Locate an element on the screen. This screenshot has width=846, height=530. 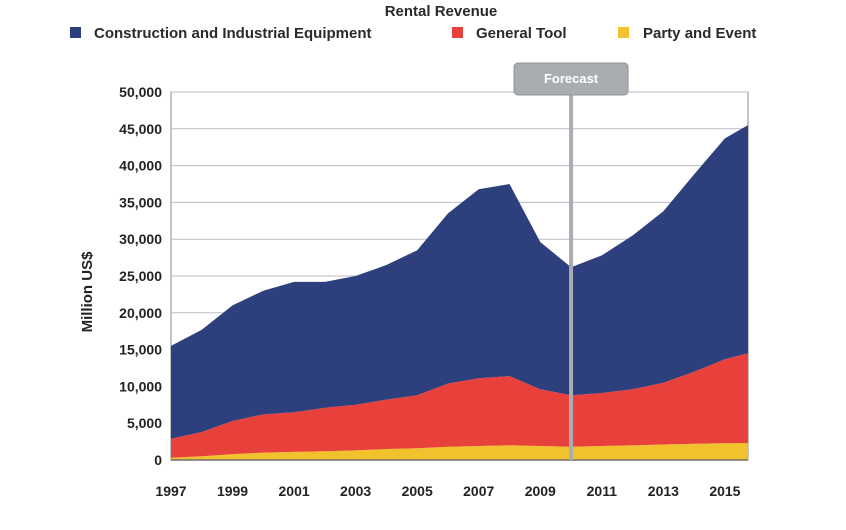
y-tick-label: 0 is located at coordinates (158, 460).